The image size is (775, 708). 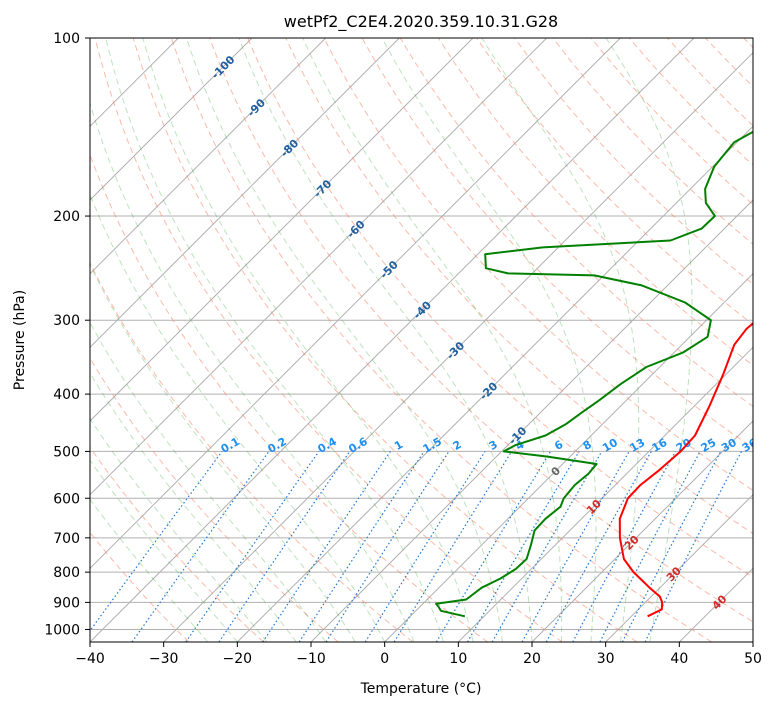 I want to click on y-tick-label: 400, so click(x=66, y=395).